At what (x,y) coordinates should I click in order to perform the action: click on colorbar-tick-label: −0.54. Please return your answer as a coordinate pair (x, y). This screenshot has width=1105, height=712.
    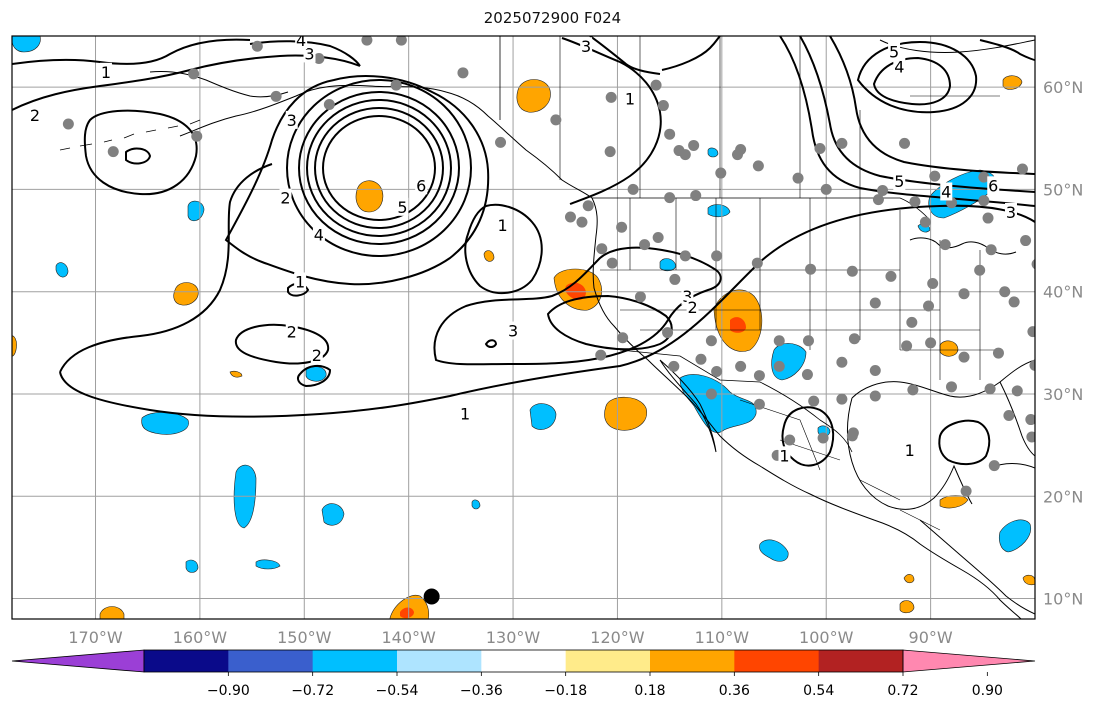
    Looking at the image, I should click on (397, 691).